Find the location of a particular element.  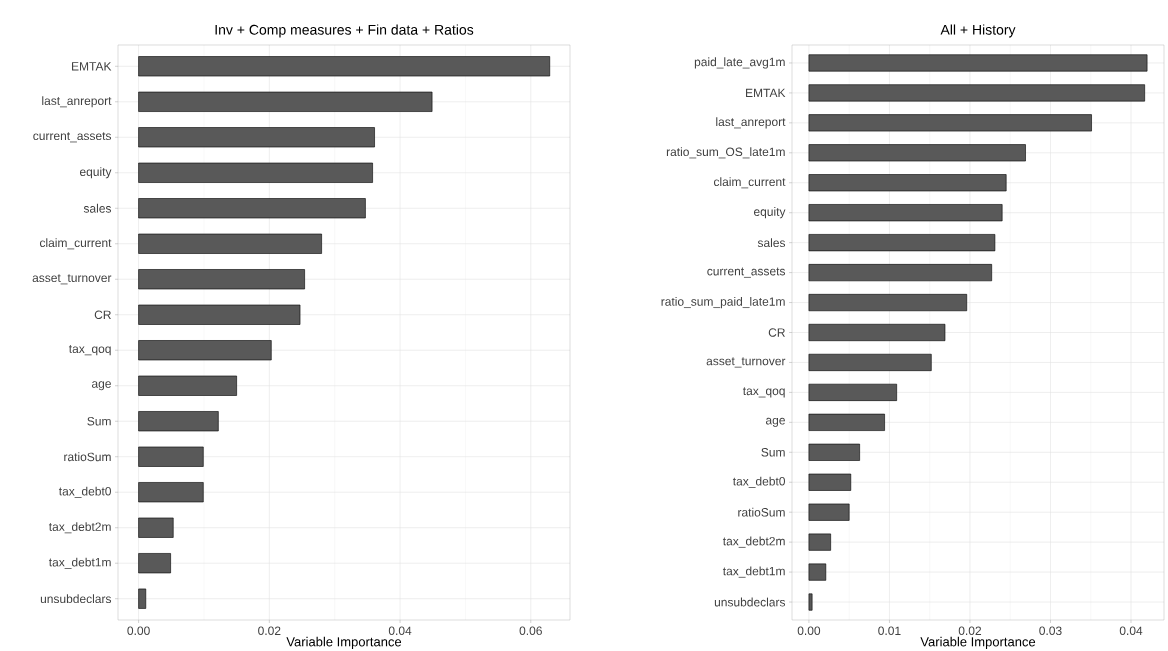

x-tick-label: 0.03 is located at coordinates (1050, 631).